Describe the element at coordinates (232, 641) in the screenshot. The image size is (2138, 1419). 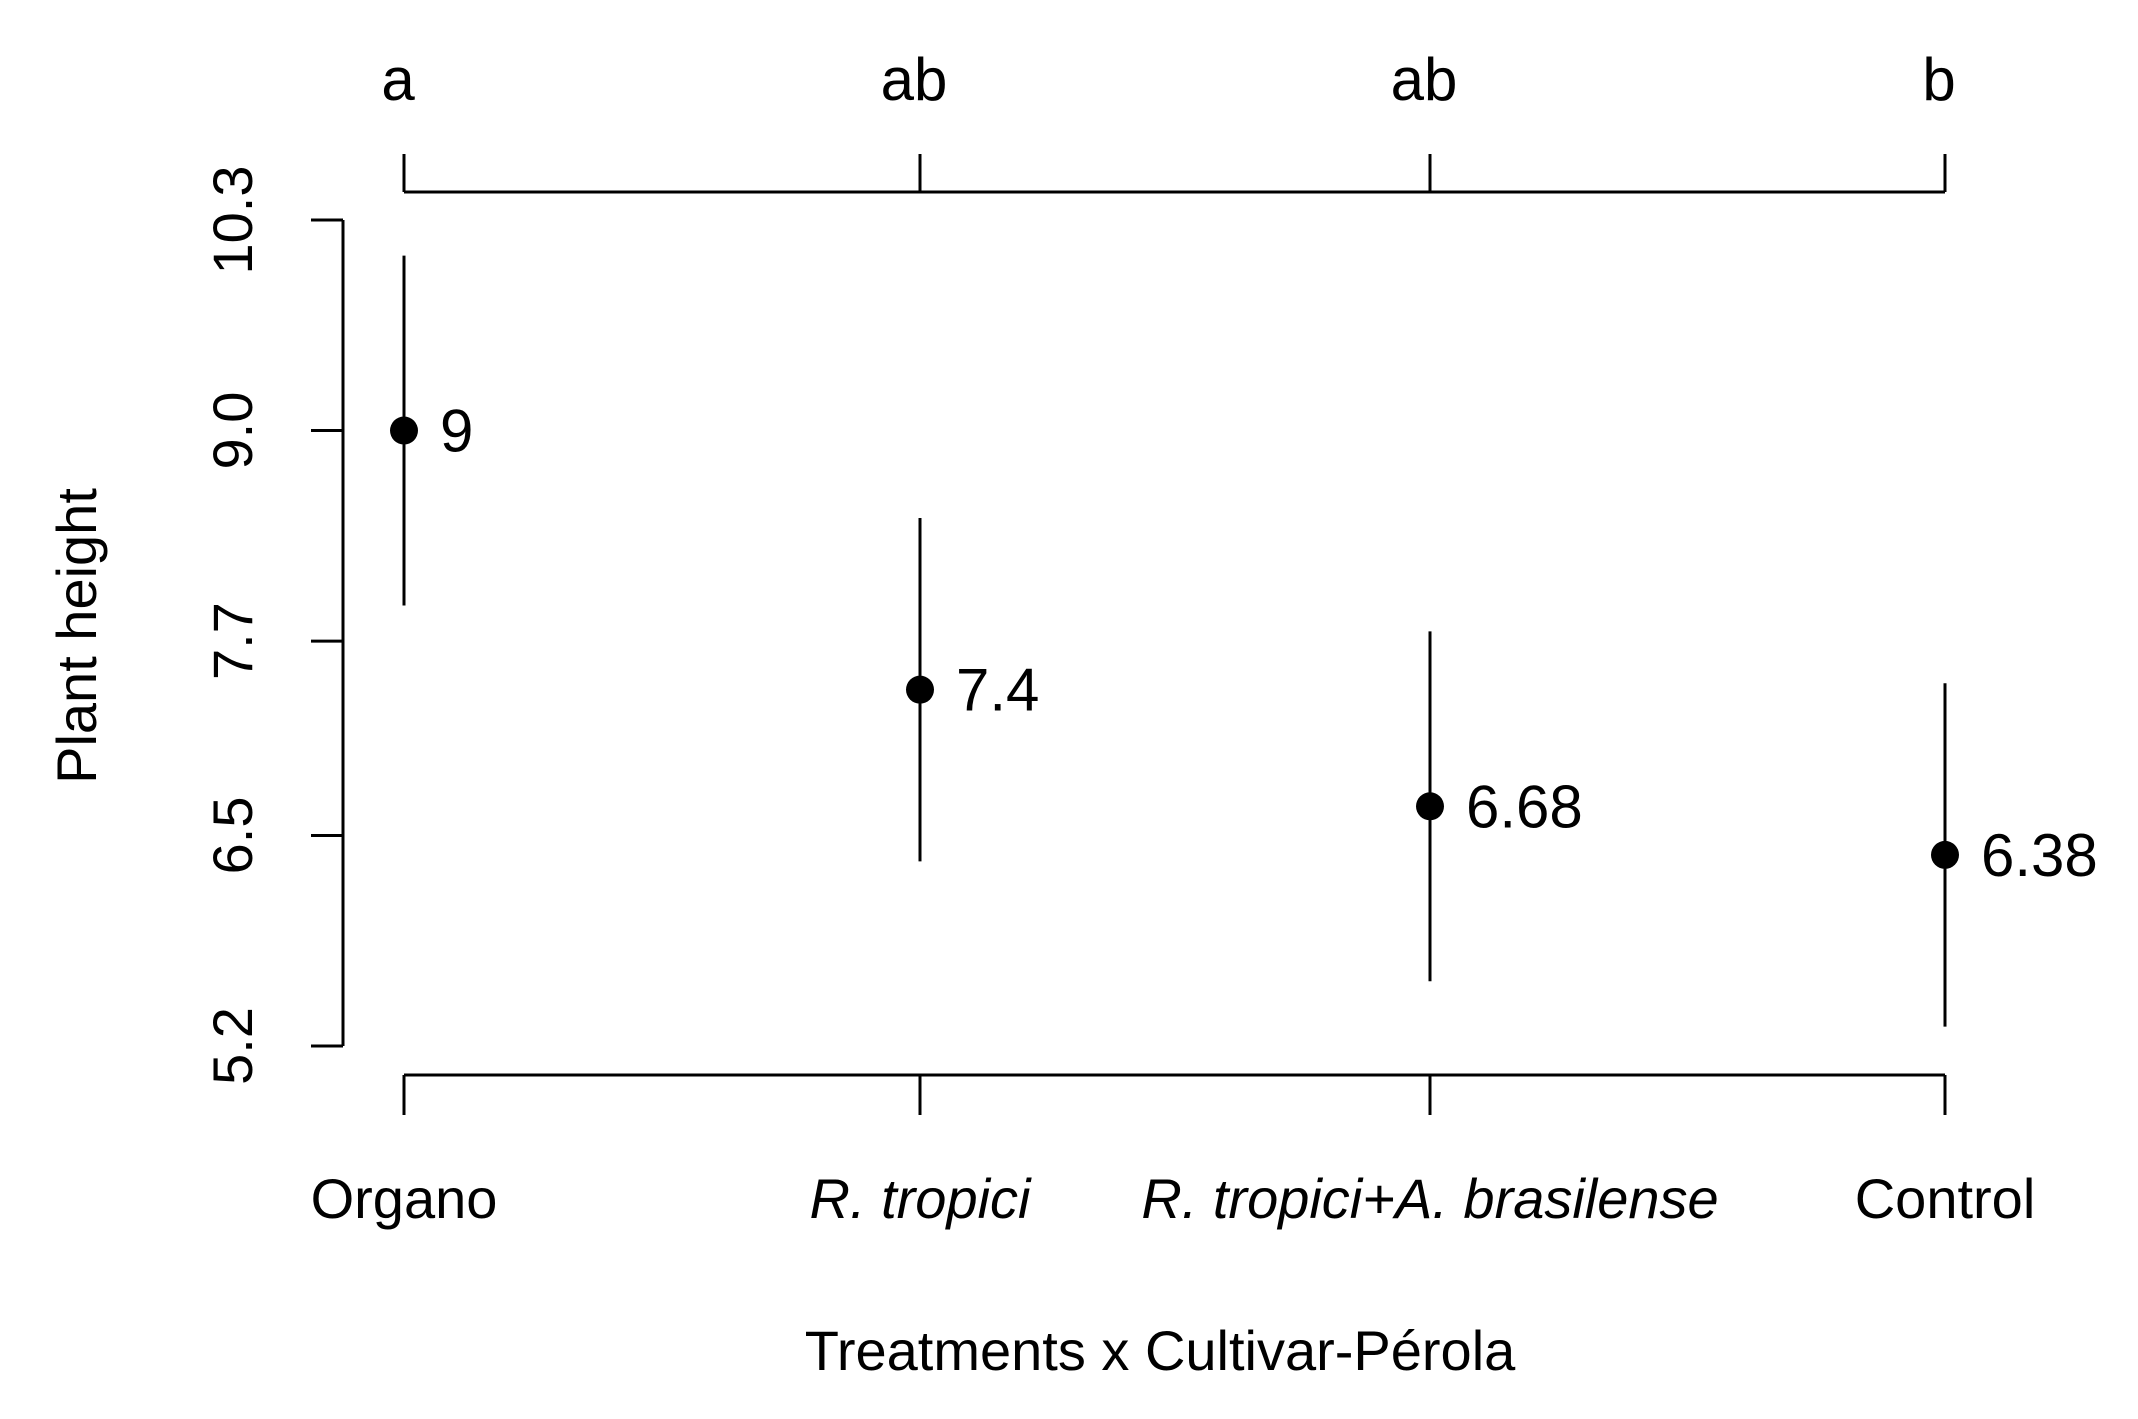
I see `y-tick-label: 7.7` at that location.